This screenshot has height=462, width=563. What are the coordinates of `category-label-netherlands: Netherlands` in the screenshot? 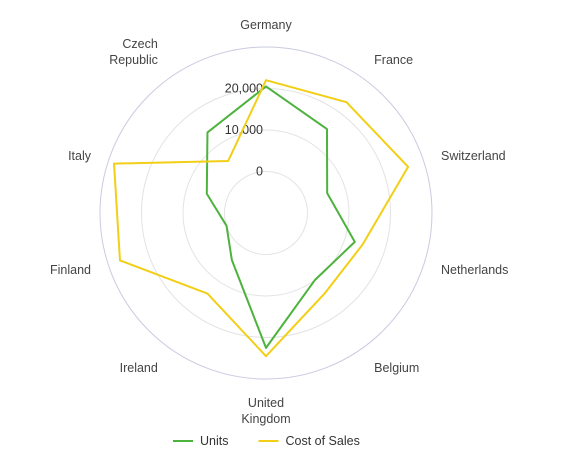 It's located at (474, 270).